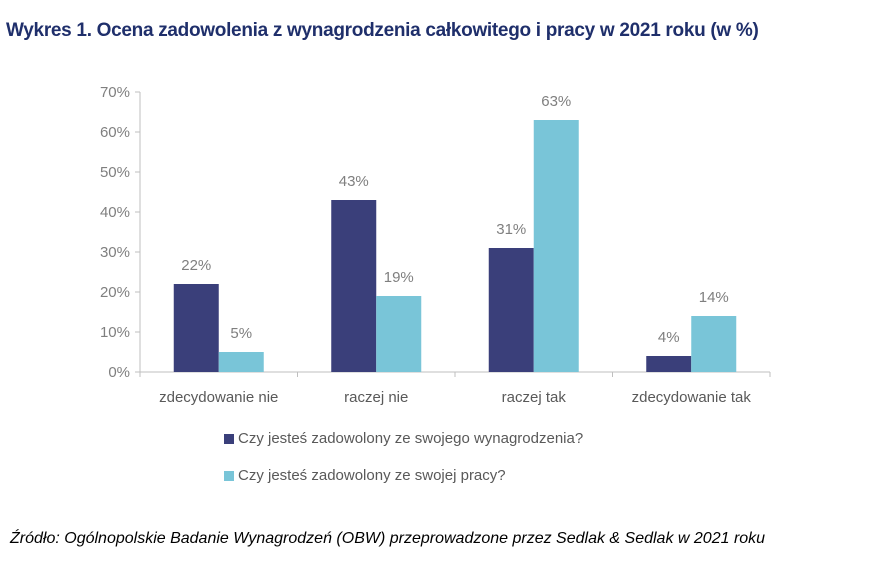  I want to click on y-tick-label: 10%, so click(115, 332).